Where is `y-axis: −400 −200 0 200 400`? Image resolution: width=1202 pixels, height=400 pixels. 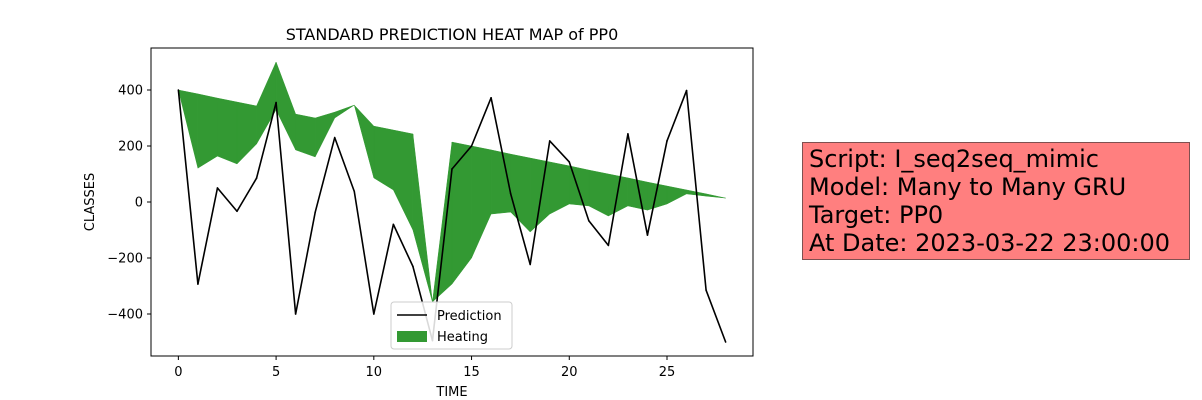
y-axis: −400 −200 0 200 400 is located at coordinates (129, 203).